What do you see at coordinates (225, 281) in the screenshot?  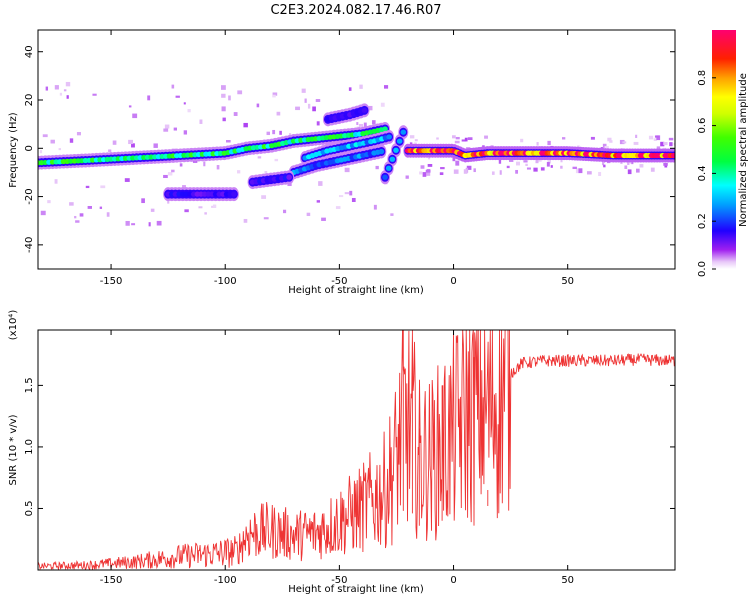 I see `x-tick-label: -100` at bounding box center [225, 281].